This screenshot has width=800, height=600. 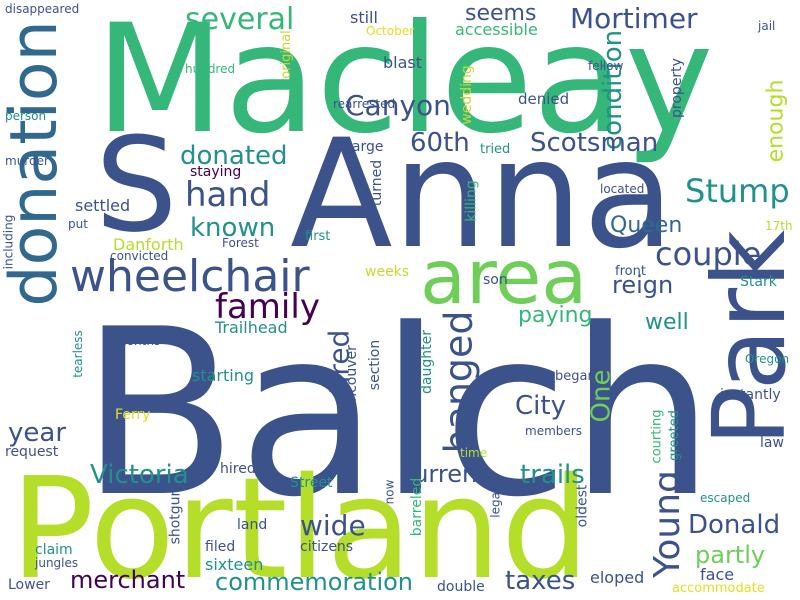 I want to click on word-jungles: jungles, so click(x=57, y=563).